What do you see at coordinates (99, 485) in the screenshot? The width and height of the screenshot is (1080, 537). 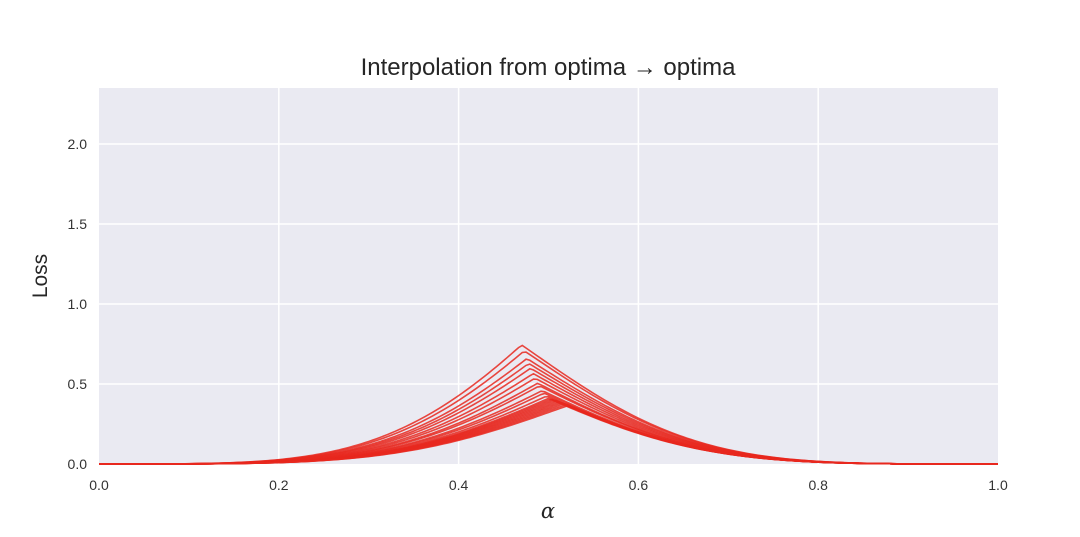 I see `x-tick-label: 0.0` at bounding box center [99, 485].